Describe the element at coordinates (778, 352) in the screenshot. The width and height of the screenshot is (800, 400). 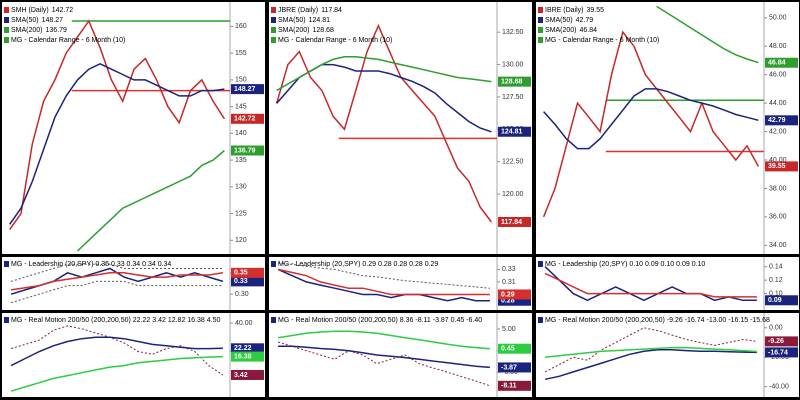
I see `value-badge-label: -16.74` at that location.